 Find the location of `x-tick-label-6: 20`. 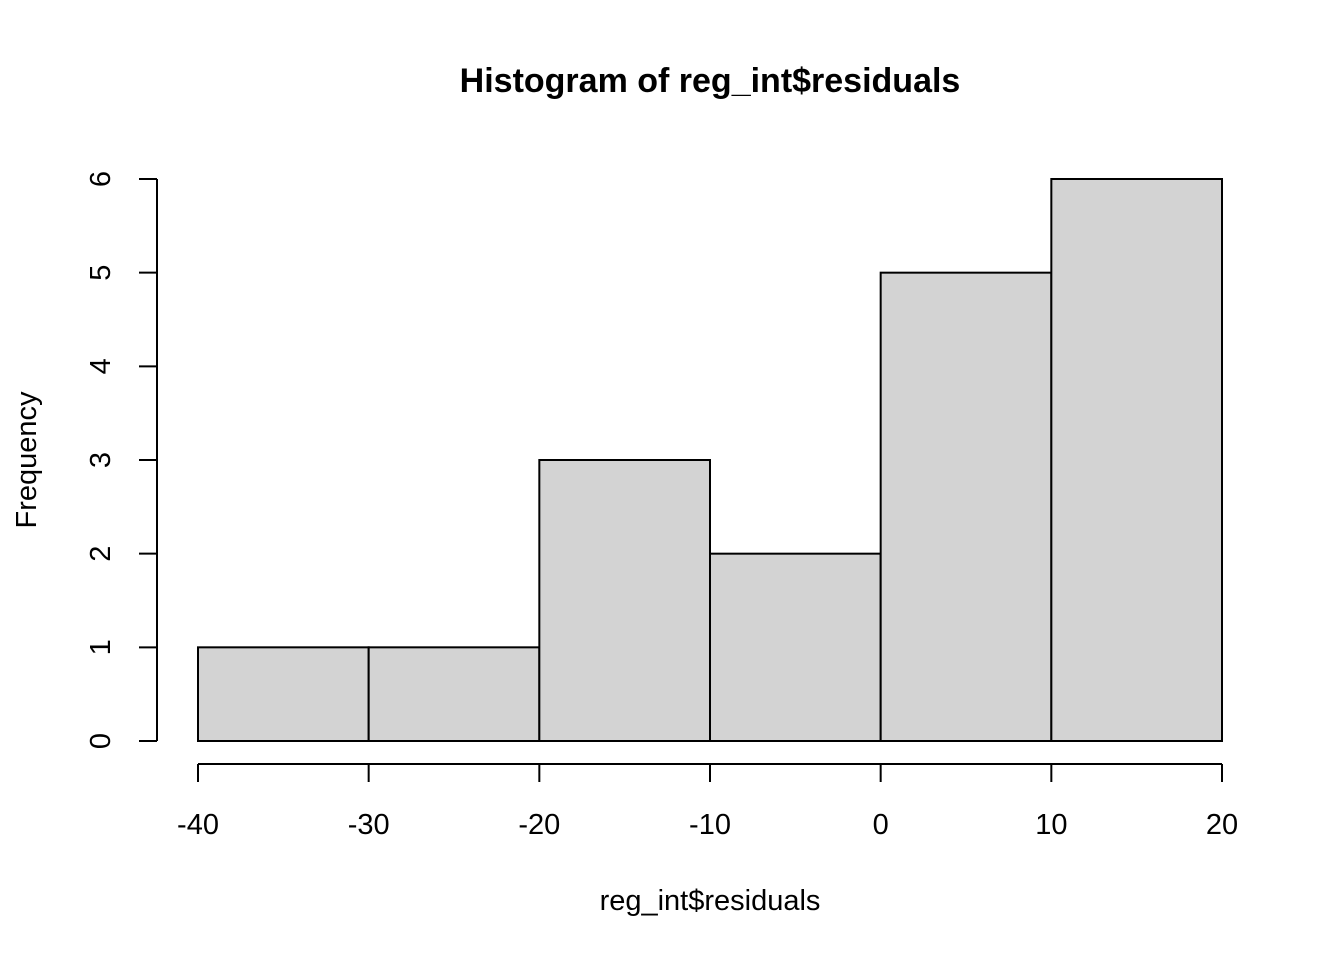

x-tick-label-6: 20 is located at coordinates (1222, 825).